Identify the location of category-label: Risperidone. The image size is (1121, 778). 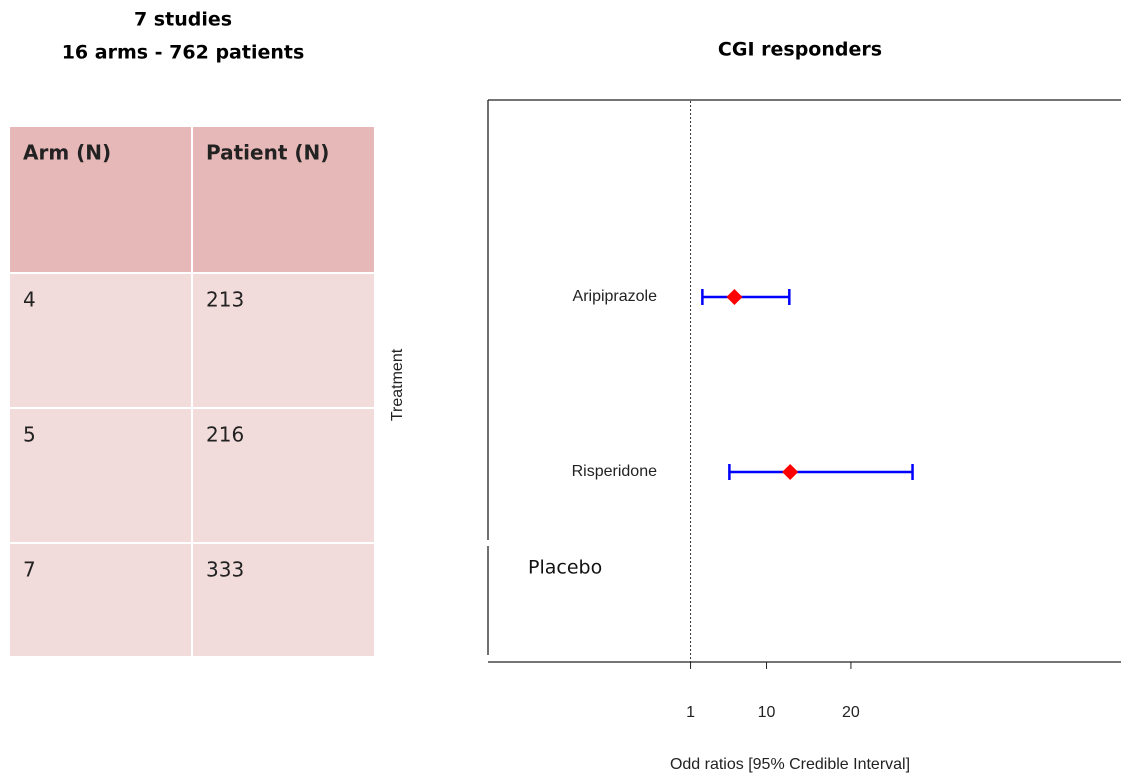
(614, 471).